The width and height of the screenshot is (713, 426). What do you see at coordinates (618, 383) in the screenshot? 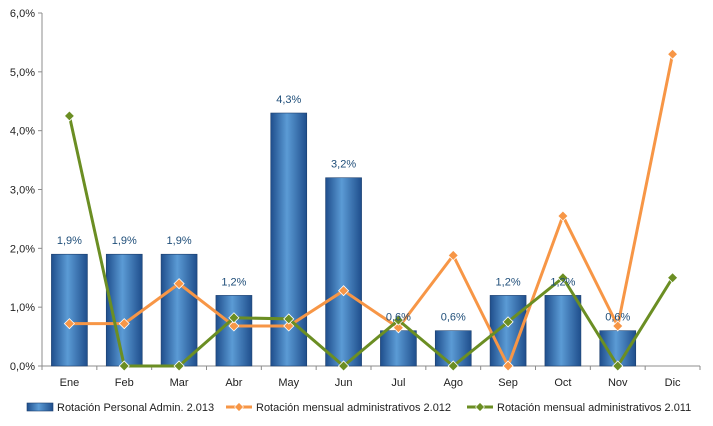
I see `x-tick-label: Nov` at bounding box center [618, 383].